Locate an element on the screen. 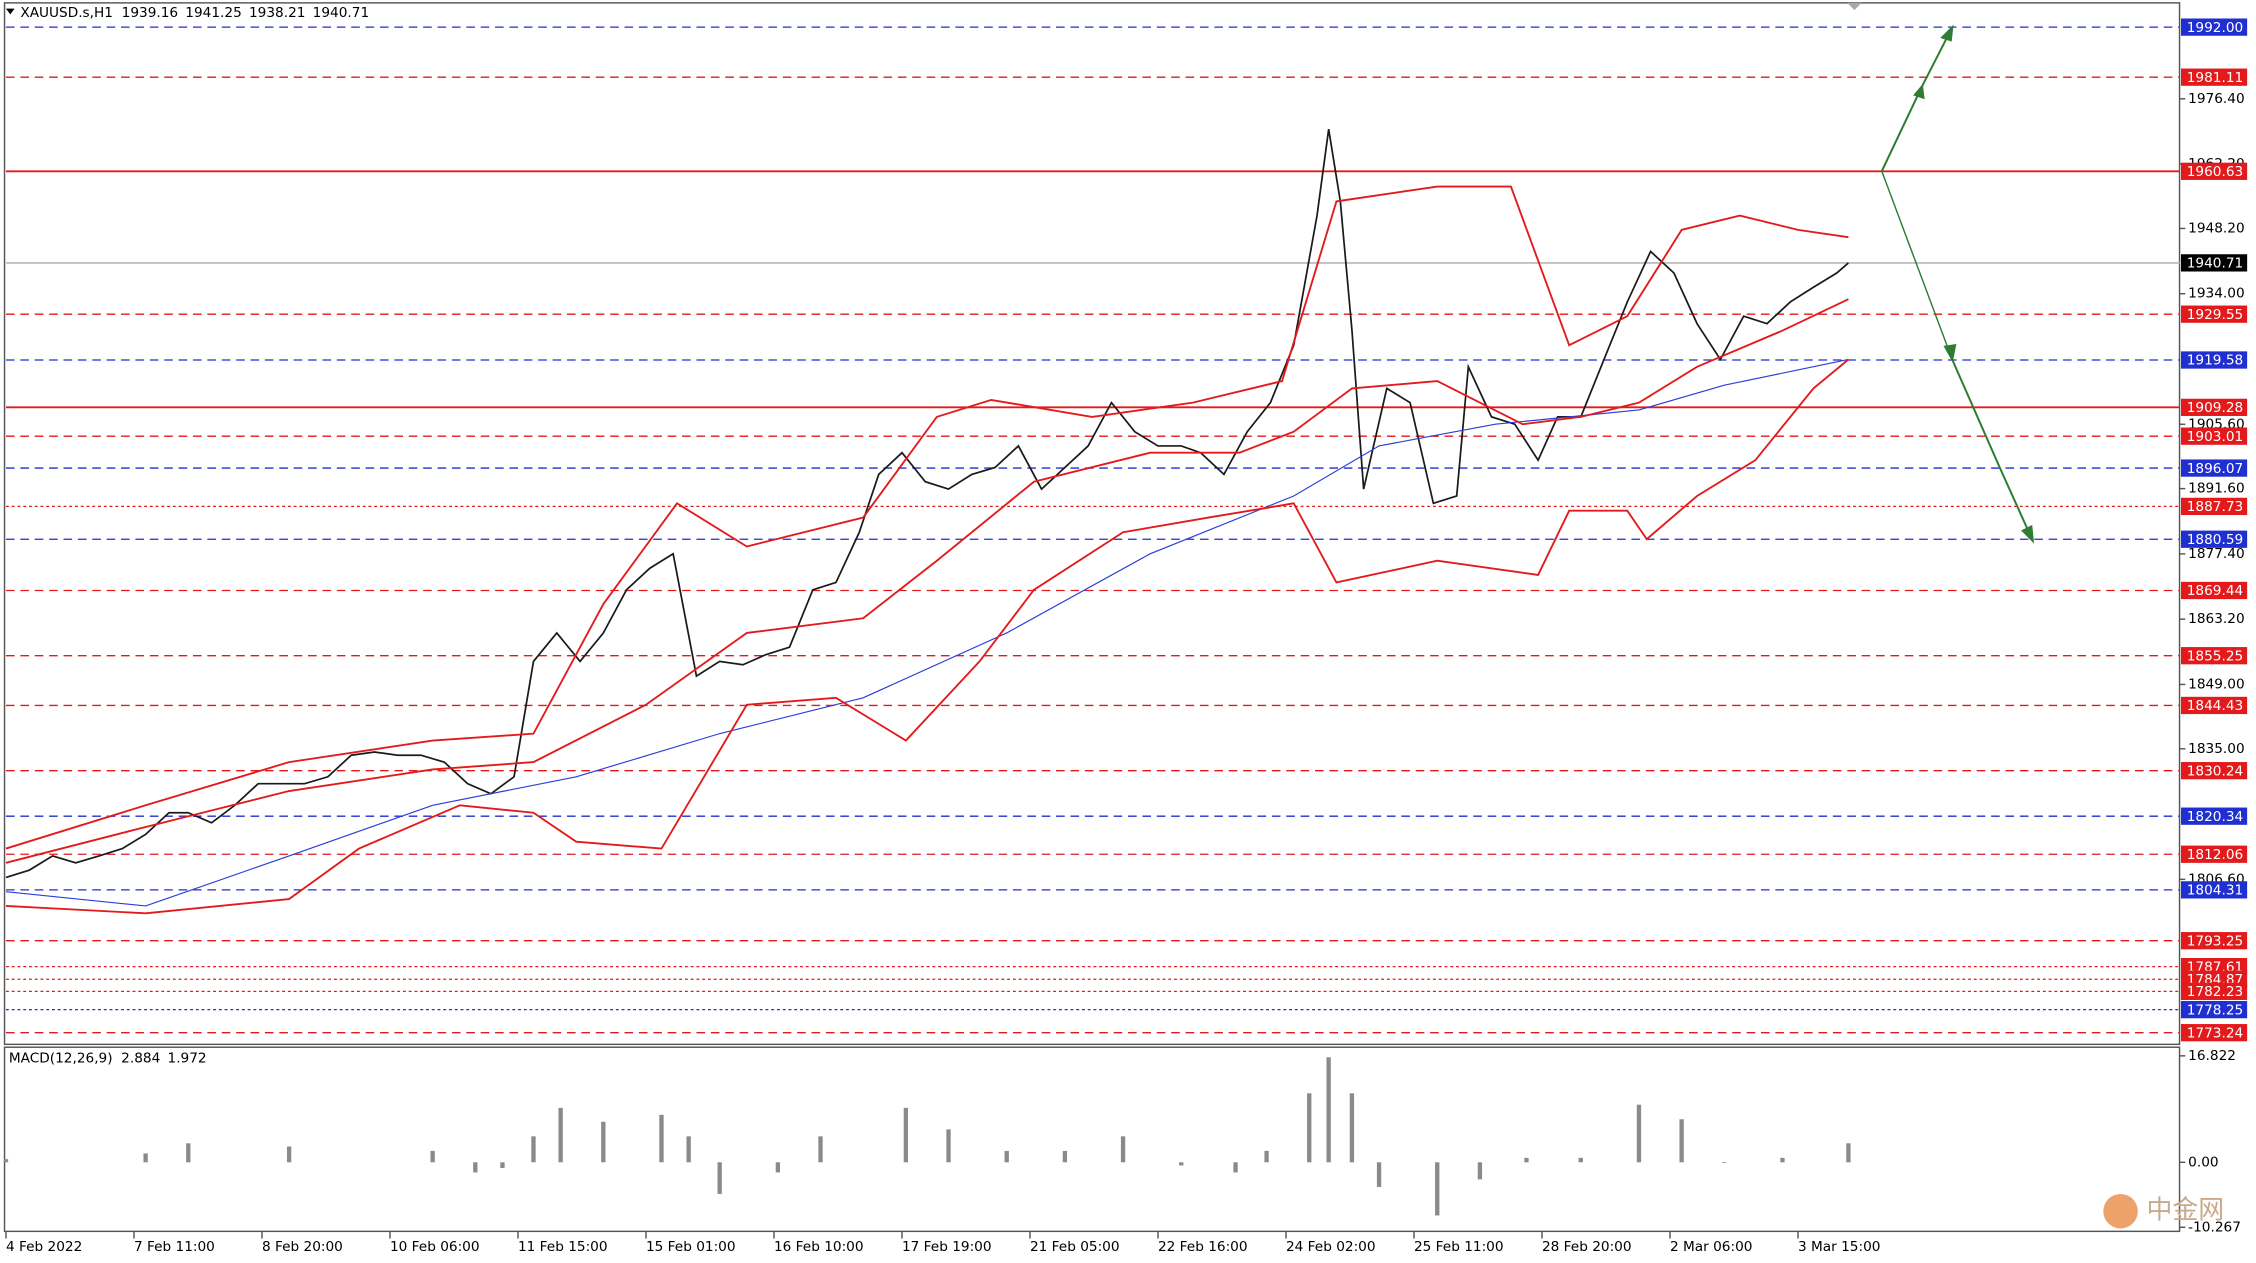  x-tick-label: 21 Feb 05:00 is located at coordinates (1075, 1247).